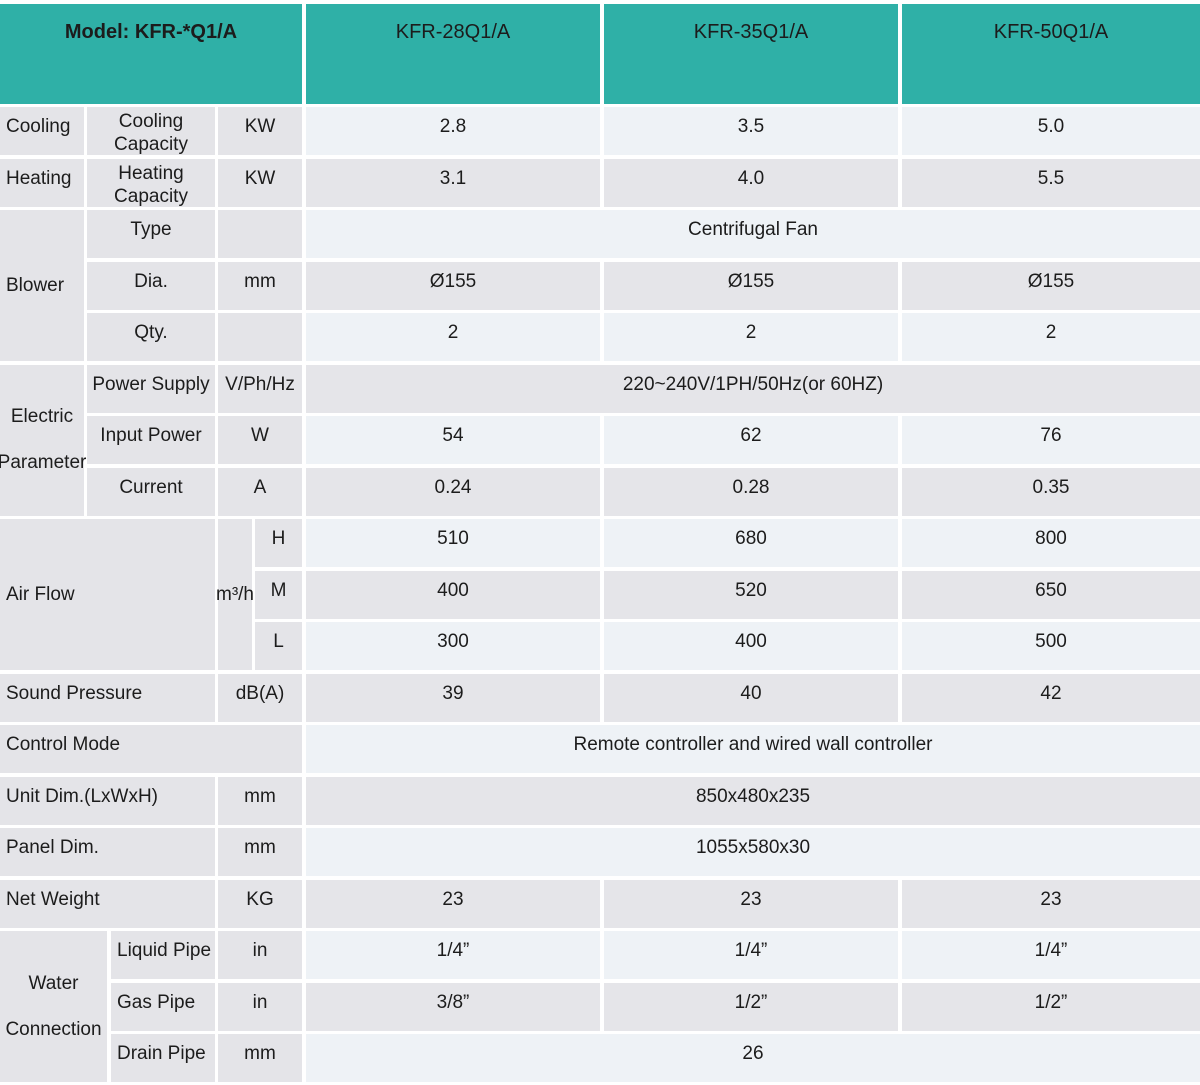  What do you see at coordinates (1051, 646) in the screenshot?
I see `value-cell-air-flow-l-50: 500` at bounding box center [1051, 646].